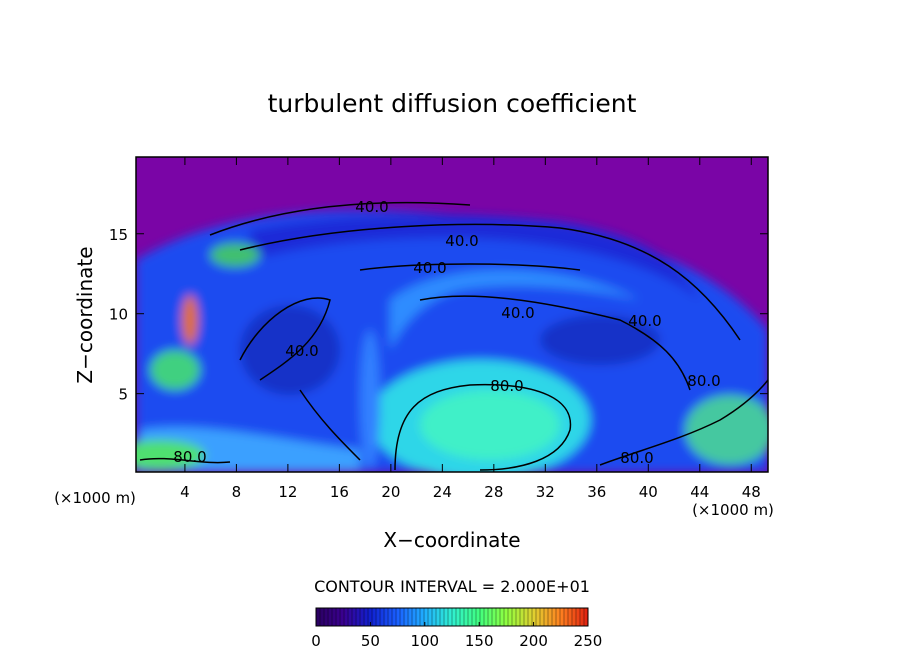 The height and width of the screenshot is (658, 904). Describe the element at coordinates (123, 395) in the screenshot. I see `y-tick-label: 5` at that location.